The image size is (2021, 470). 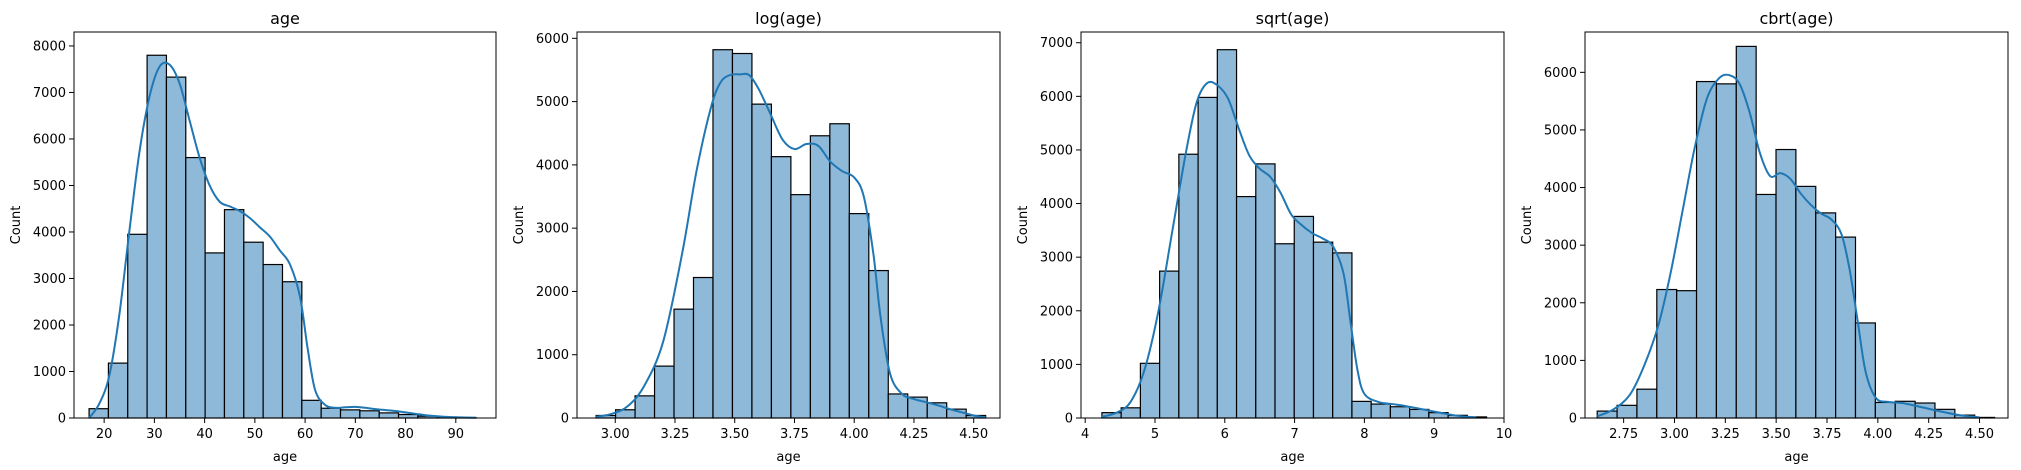 I want to click on x-tick-label: 5, so click(x=1155, y=434).